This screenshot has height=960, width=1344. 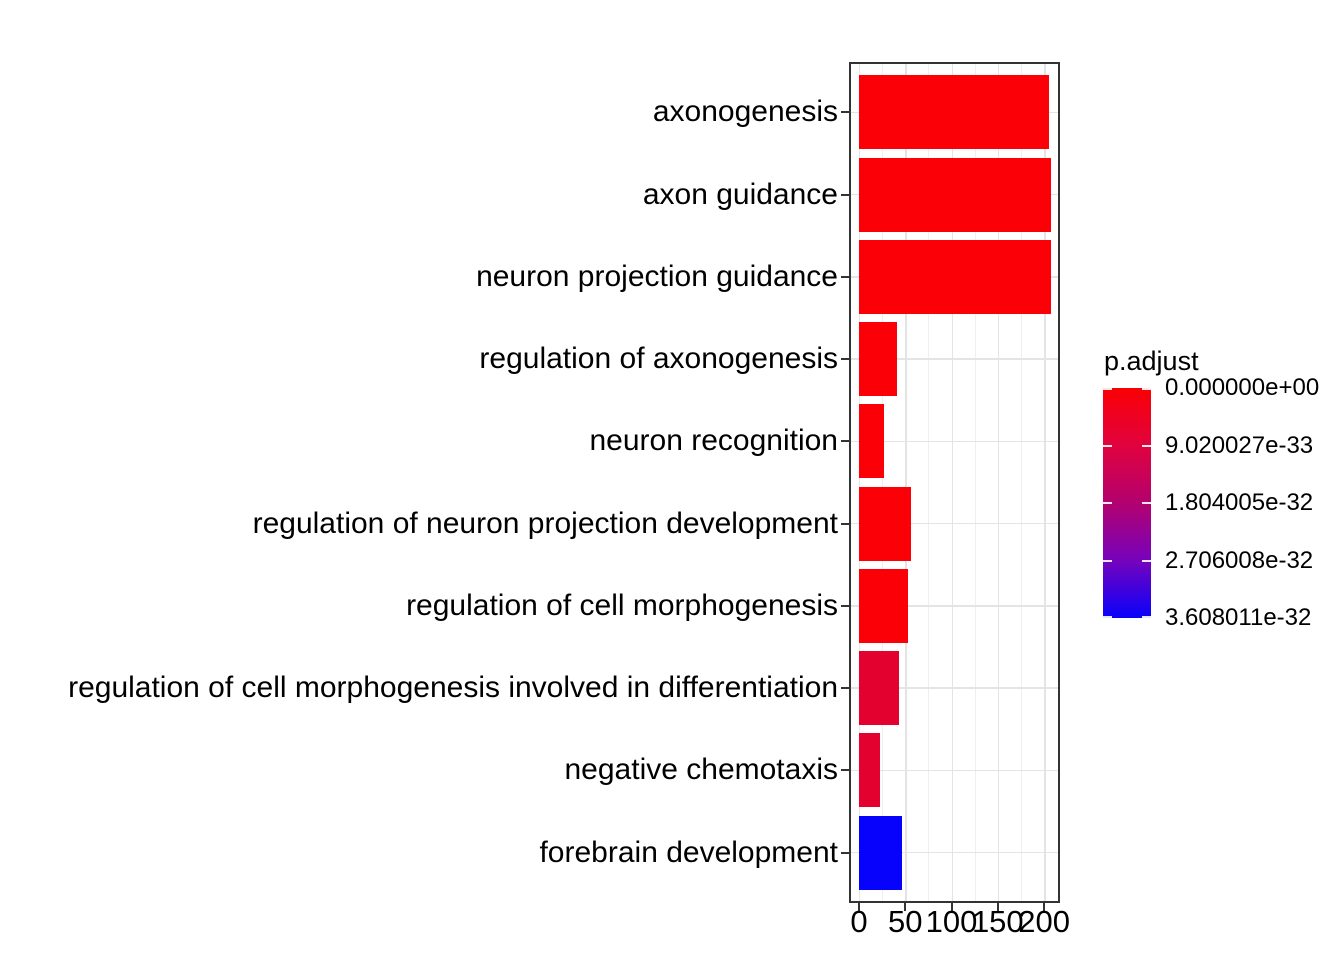 What do you see at coordinates (688, 852) in the screenshot?
I see `y-tick-label: forebrain development` at bounding box center [688, 852].